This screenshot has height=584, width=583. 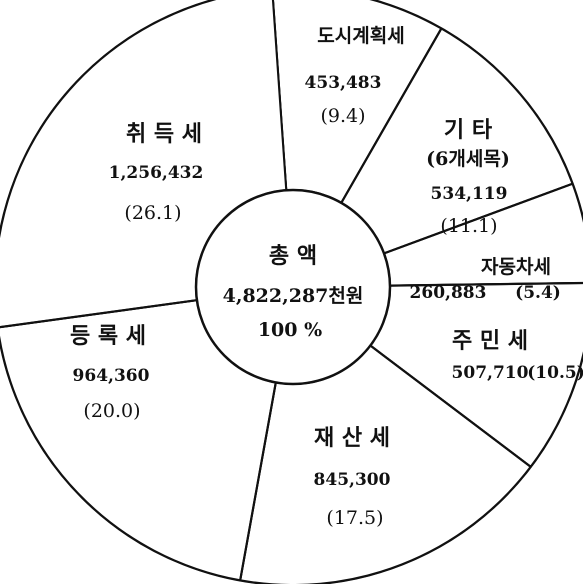 What do you see at coordinates (360, 36) in the screenshot?
I see `slice-label-city-planning: 도시계획세` at bounding box center [360, 36].